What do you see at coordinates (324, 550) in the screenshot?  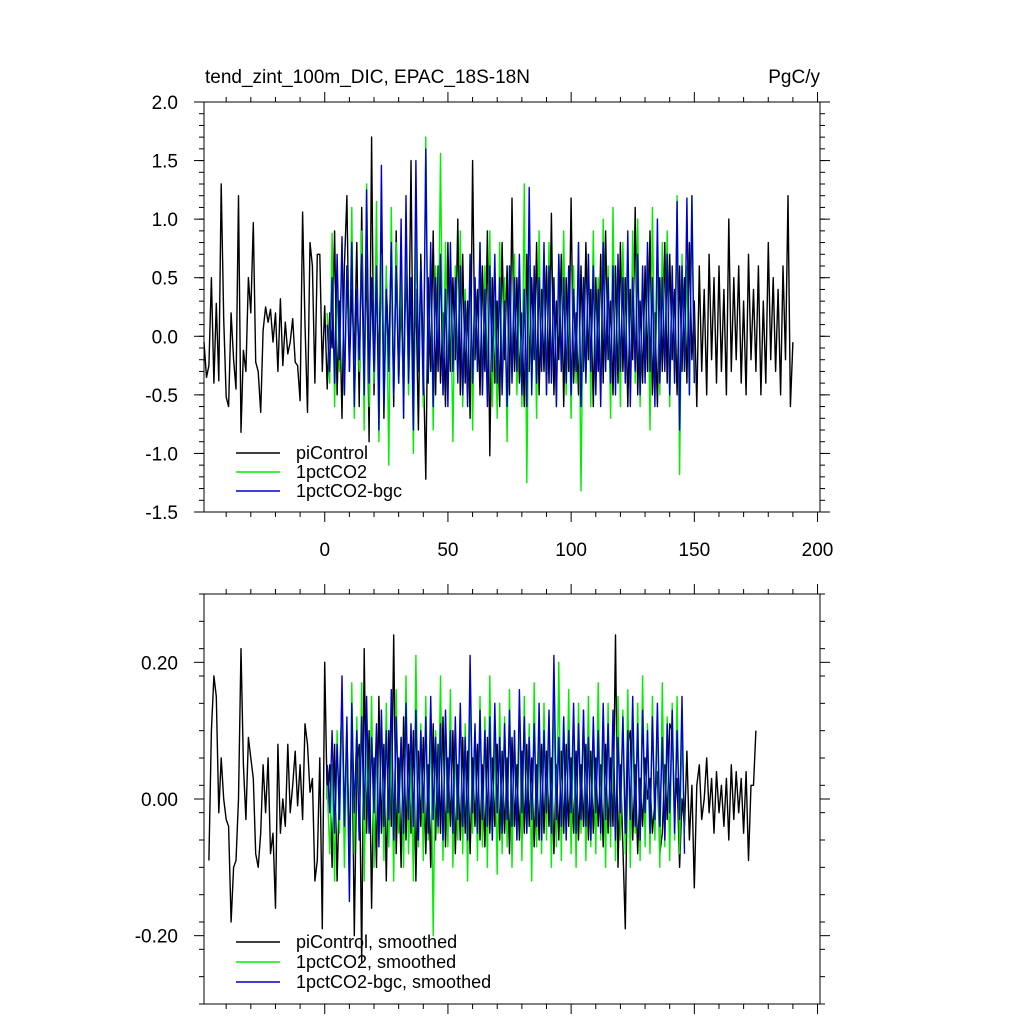 I see `top-x-tick-label: 0` at bounding box center [324, 550].